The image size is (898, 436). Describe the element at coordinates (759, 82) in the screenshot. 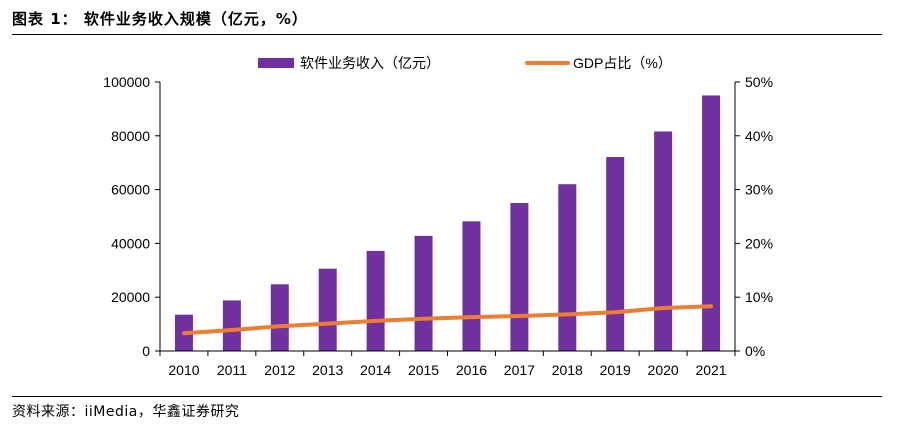

I see `right-tick-label: 50%` at that location.